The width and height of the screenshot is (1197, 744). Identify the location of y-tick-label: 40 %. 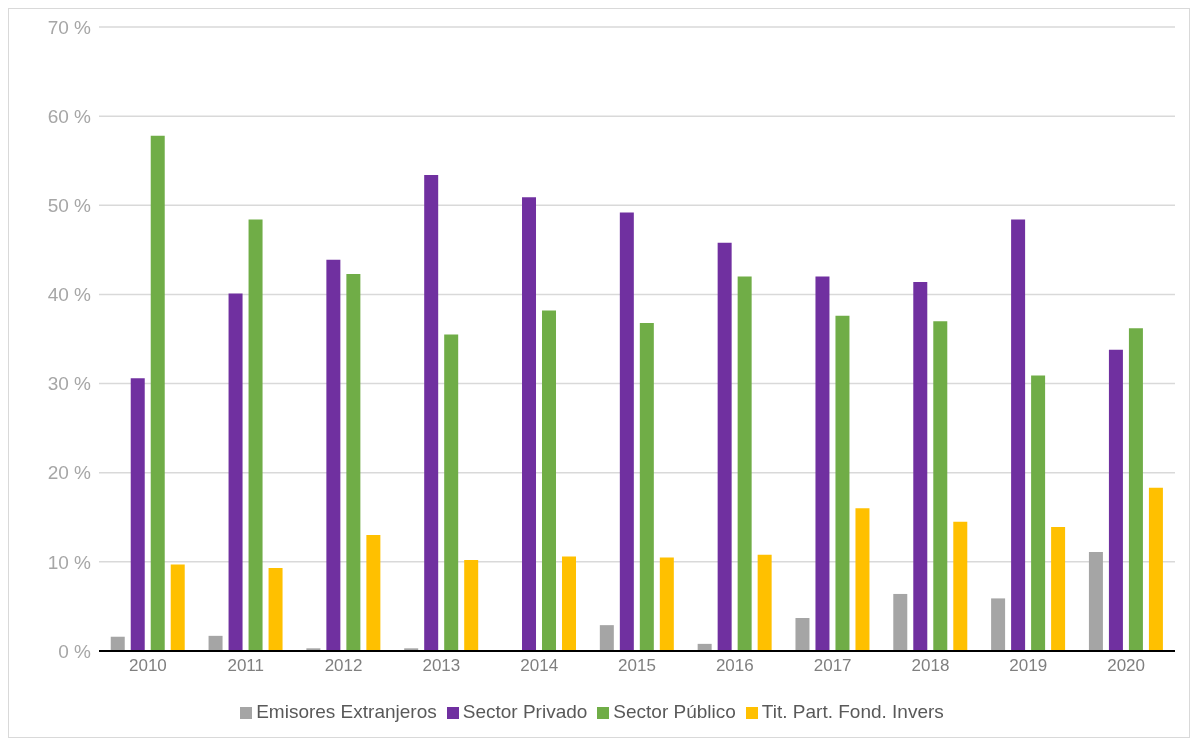
(69, 295).